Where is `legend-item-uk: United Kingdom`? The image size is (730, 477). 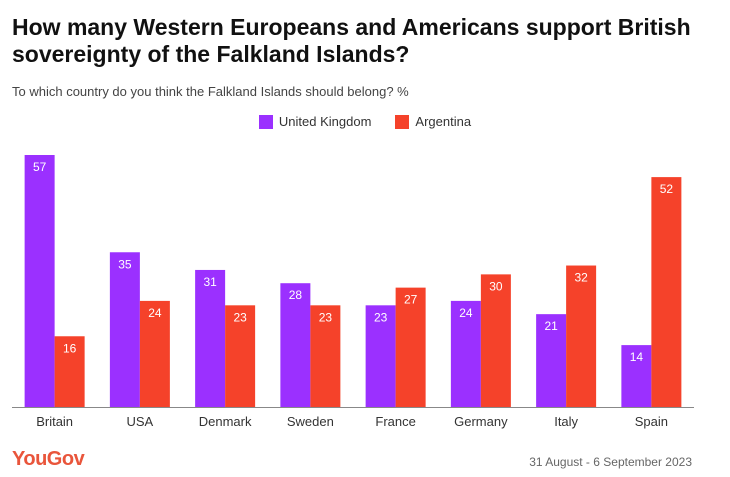 legend-item-uk: United Kingdom is located at coordinates (315, 121).